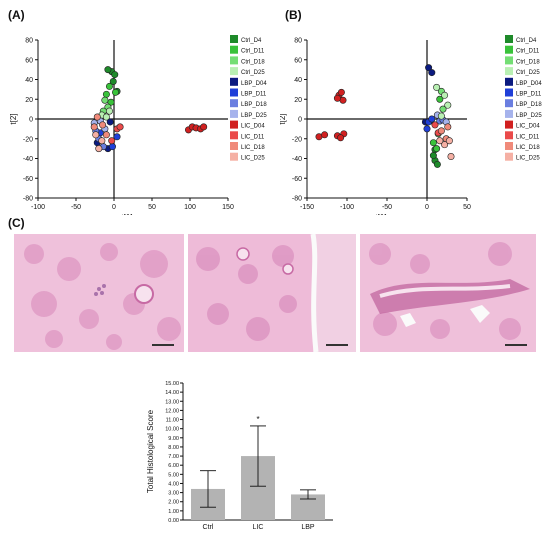 This screenshot has width=550, height=533. I want to click on legend-entry: LBP_D11, so click(529, 95).